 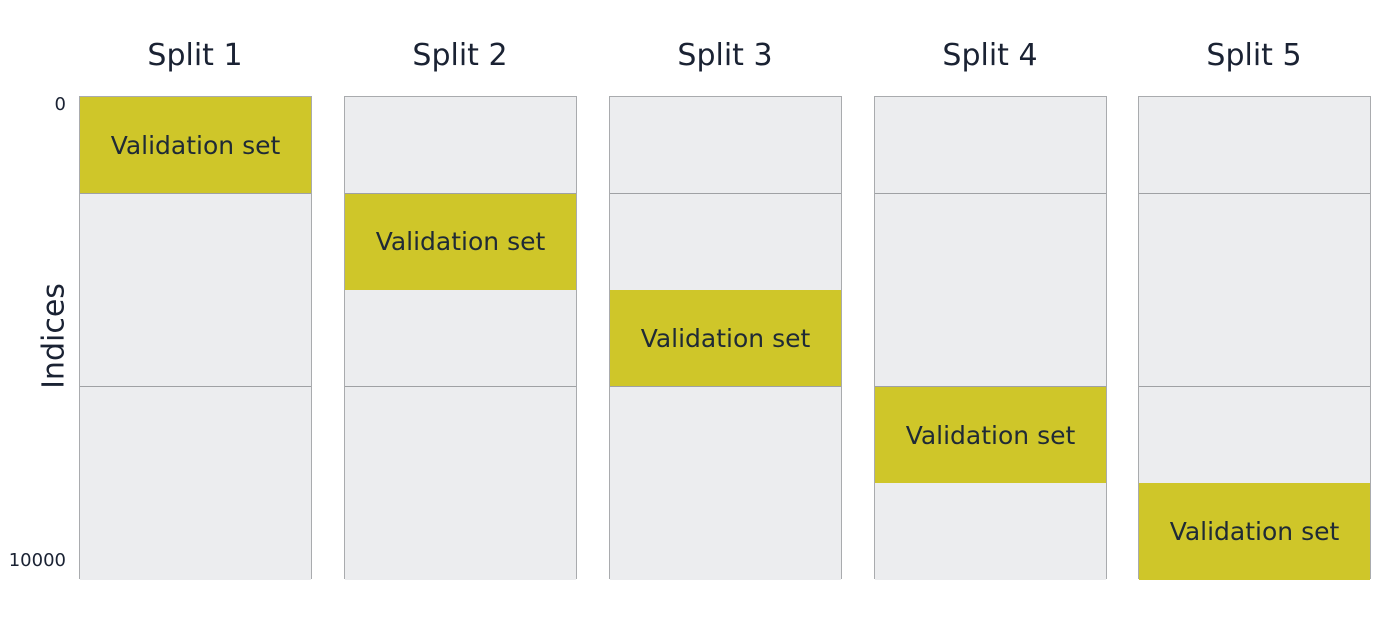 What do you see at coordinates (725, 56) in the screenshot?
I see `split-title-3: Split 3` at bounding box center [725, 56].